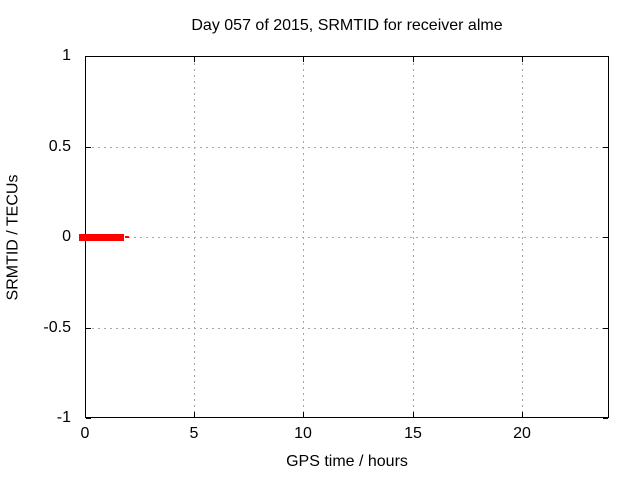 The image size is (640, 480). What do you see at coordinates (194, 433) in the screenshot?
I see `x-tick-label: 5` at bounding box center [194, 433].